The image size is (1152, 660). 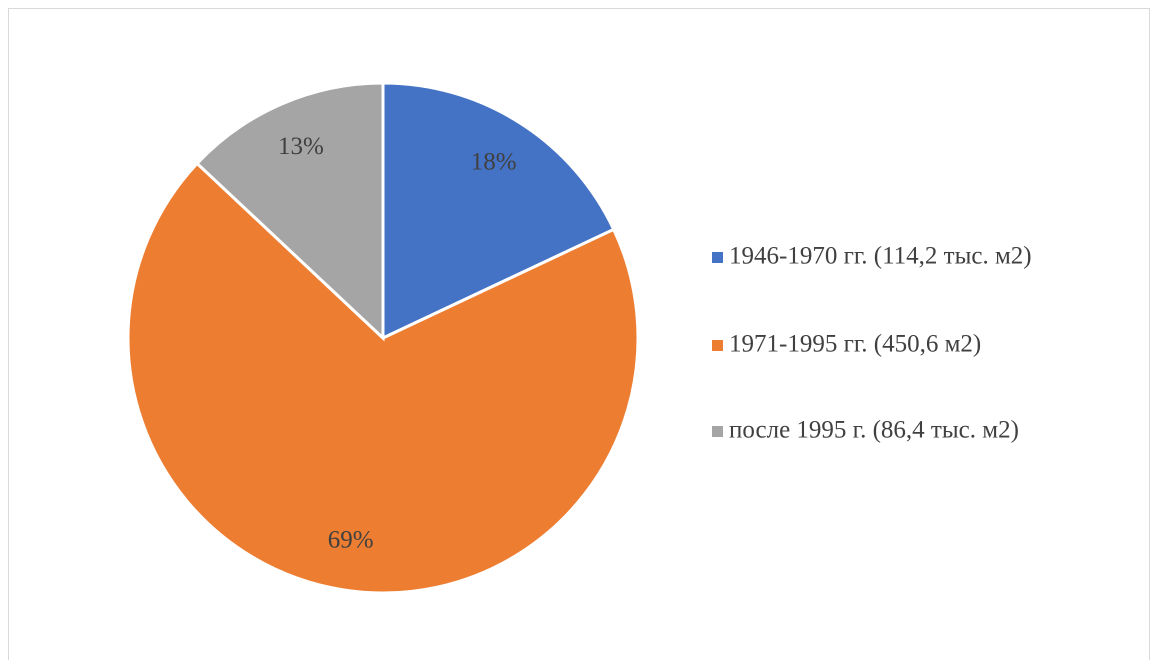 I want to click on legend-label: 1946-1970 гг. (114,2 тыс. м2), so click(x=880, y=256).